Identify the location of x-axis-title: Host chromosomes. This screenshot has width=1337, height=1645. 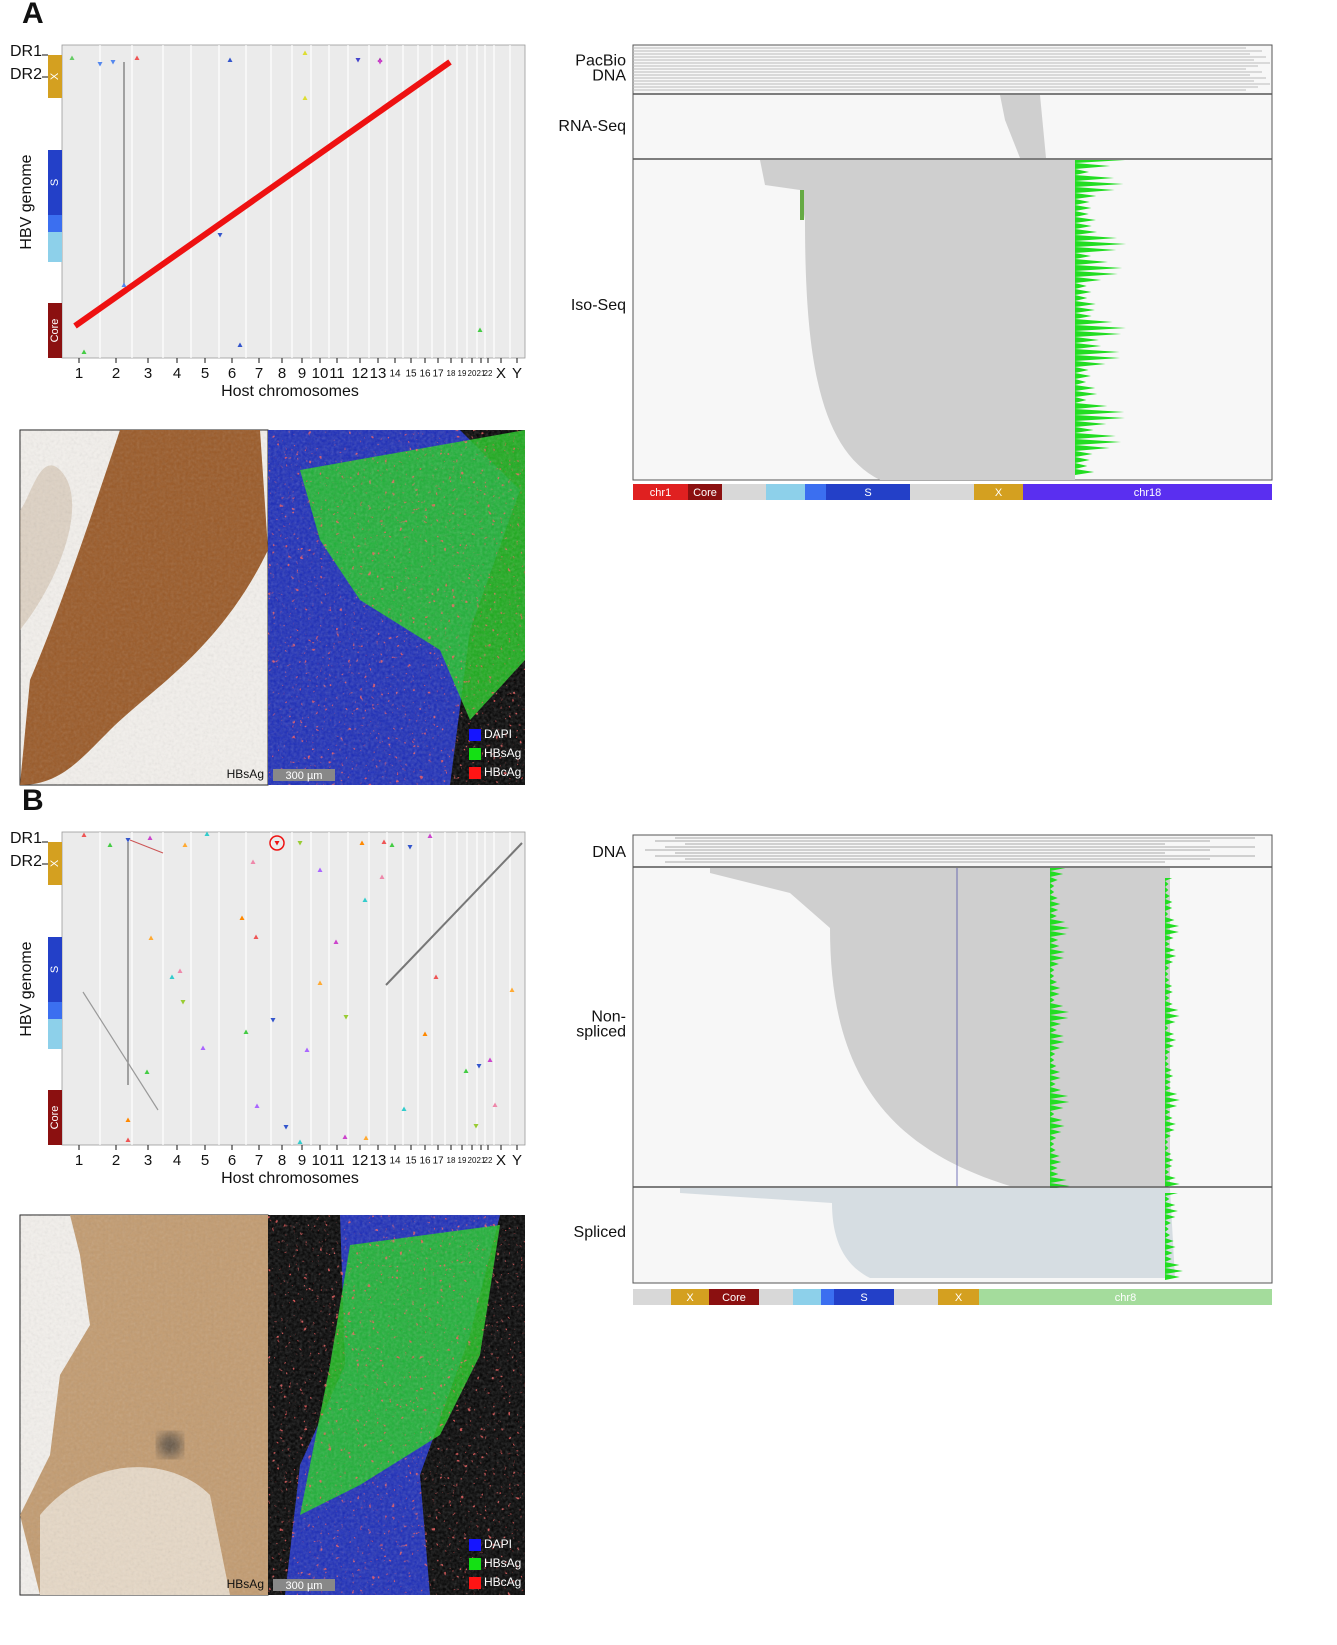
(290, 391).